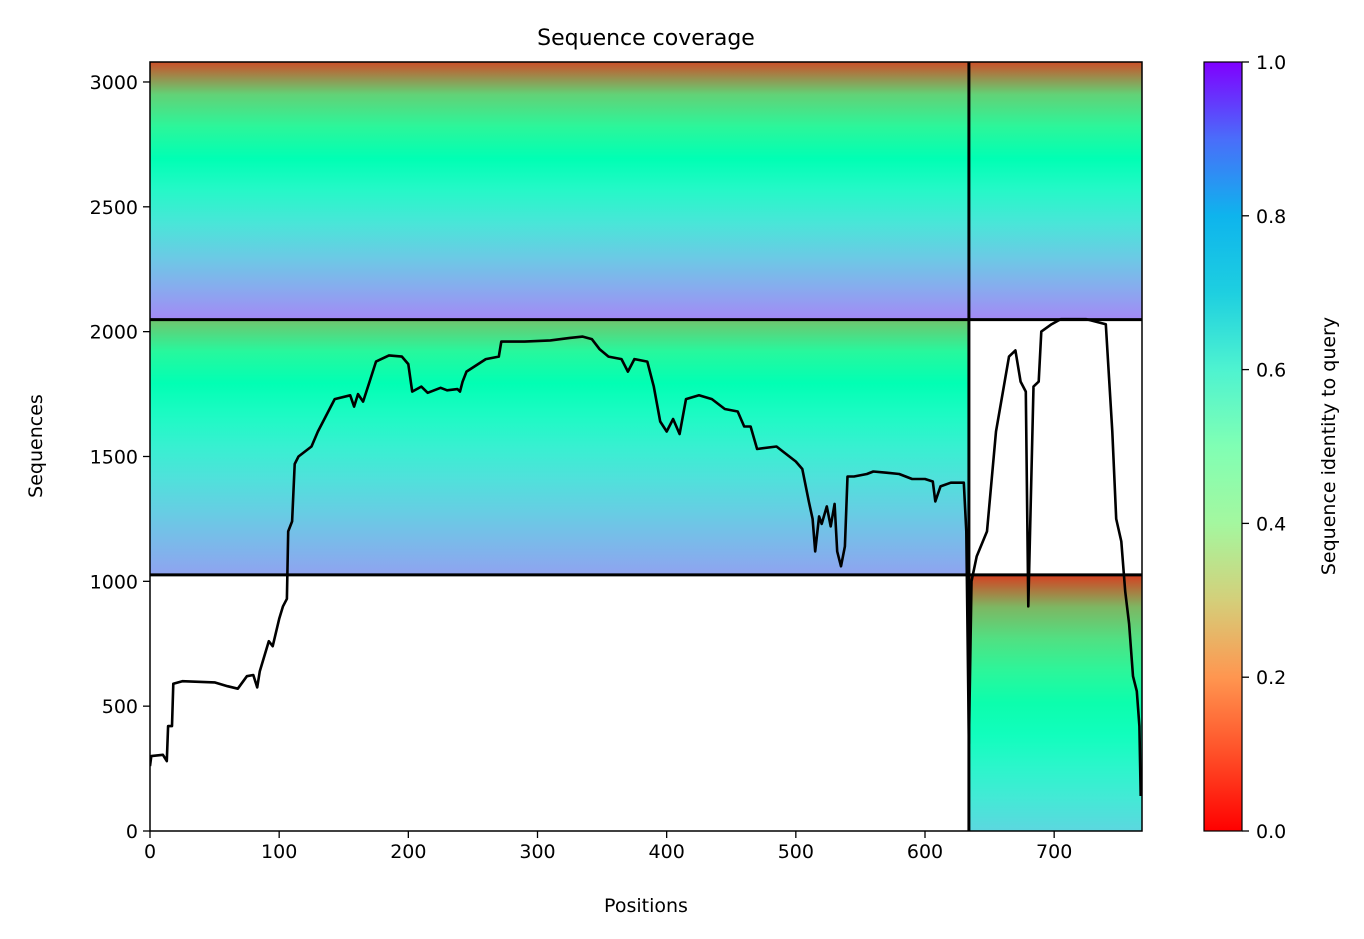 The height and width of the screenshot is (939, 1364). I want to click on y-tick-label: 2000, so click(114, 333).